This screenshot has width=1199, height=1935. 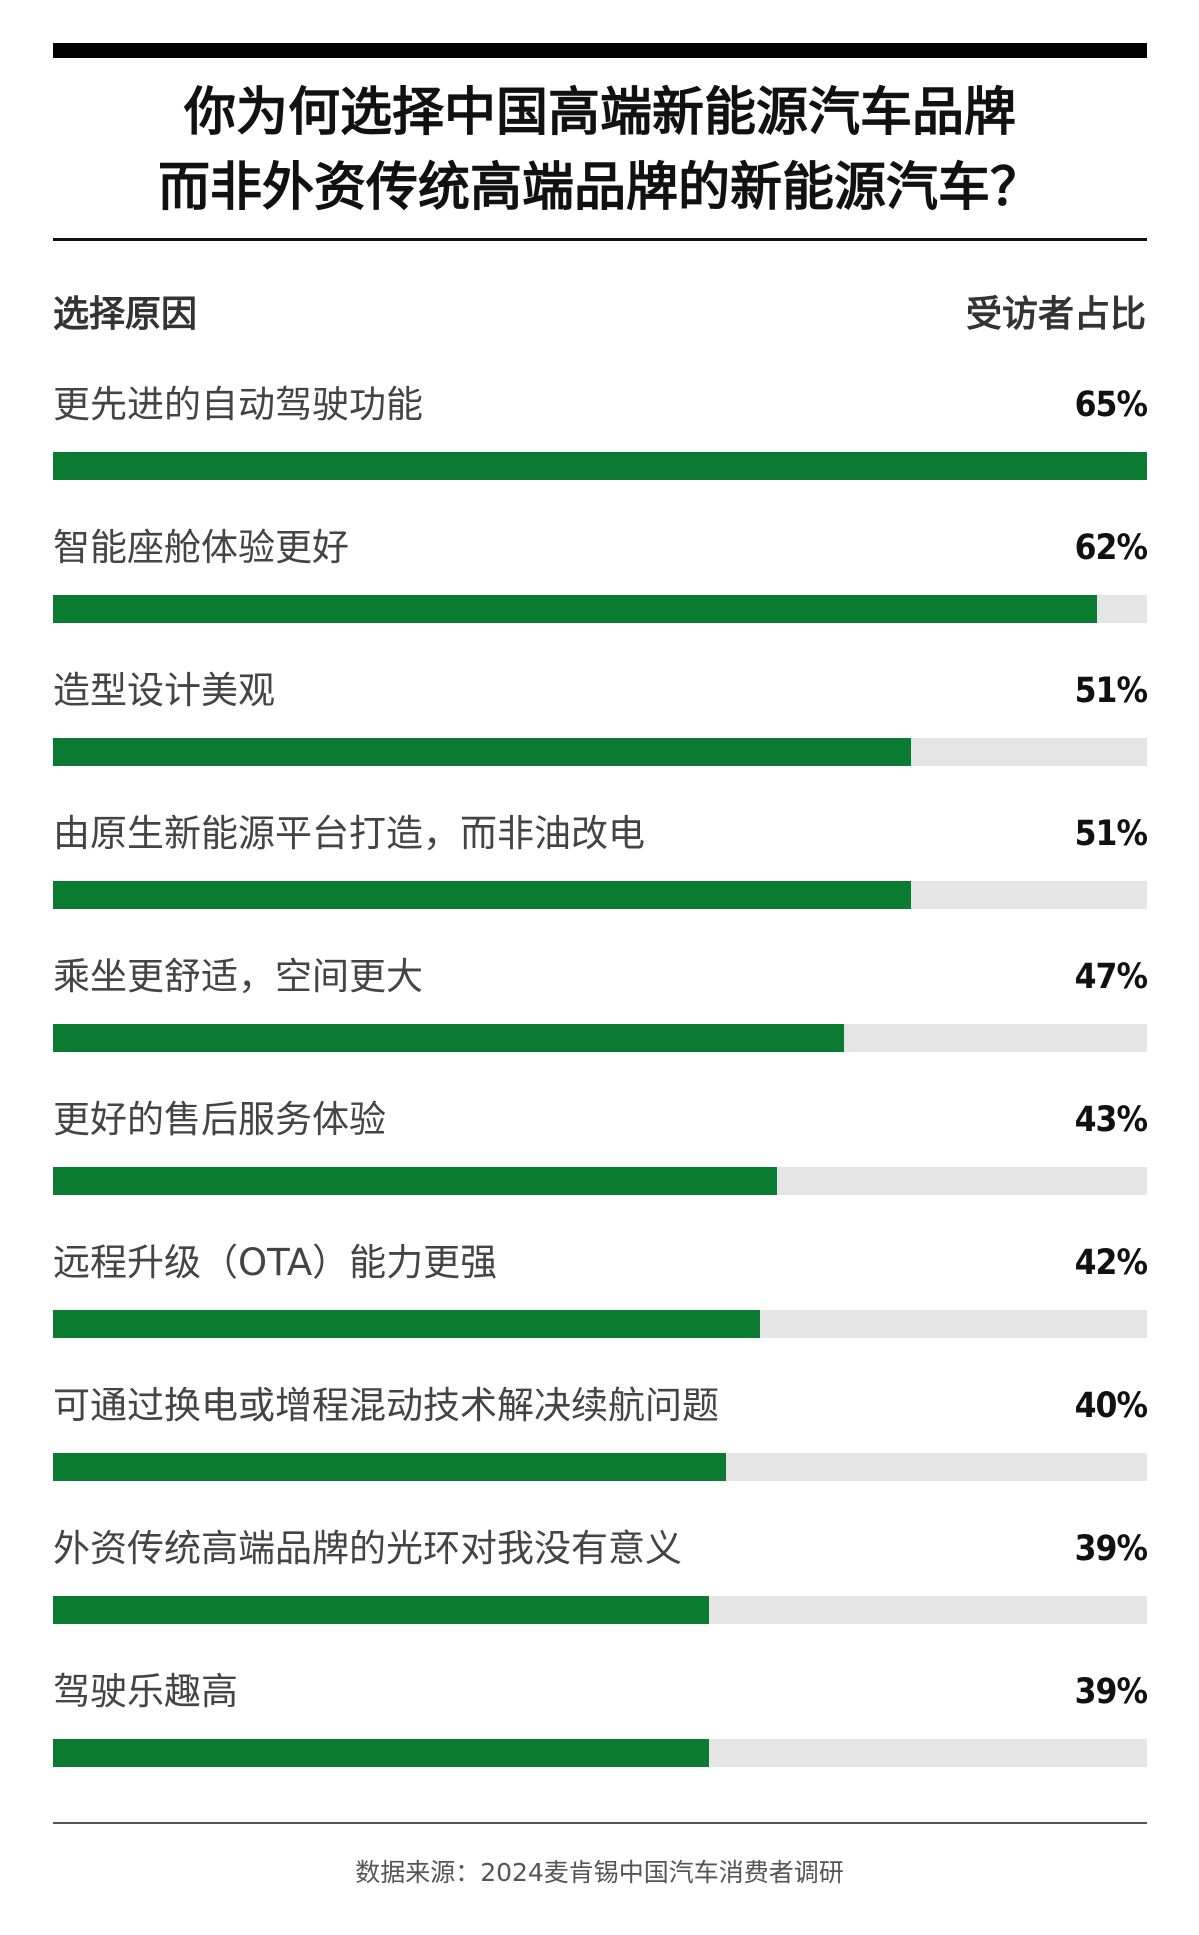 What do you see at coordinates (600, 1823) in the screenshot?
I see `bottom-rule` at bounding box center [600, 1823].